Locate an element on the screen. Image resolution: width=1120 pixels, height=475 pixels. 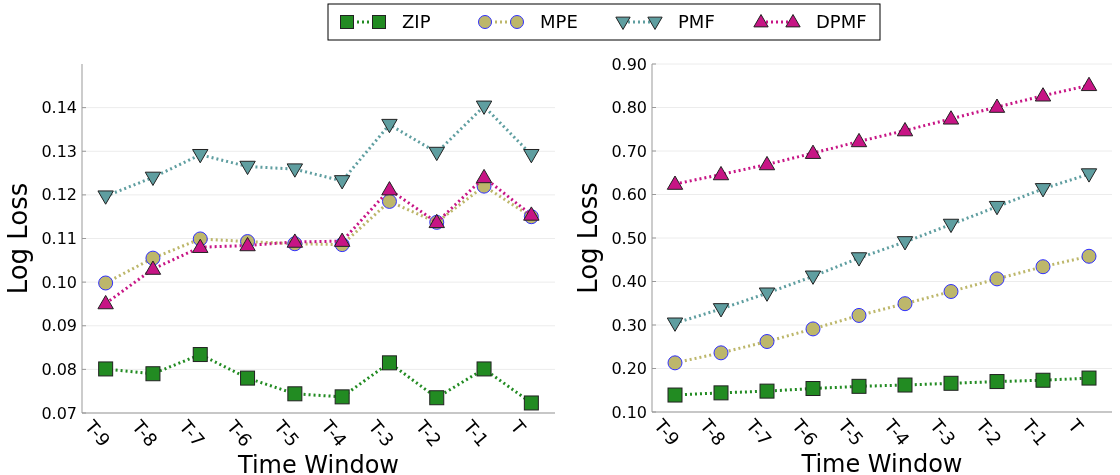
y-tick-label: 0.07 is located at coordinates (59, 413).